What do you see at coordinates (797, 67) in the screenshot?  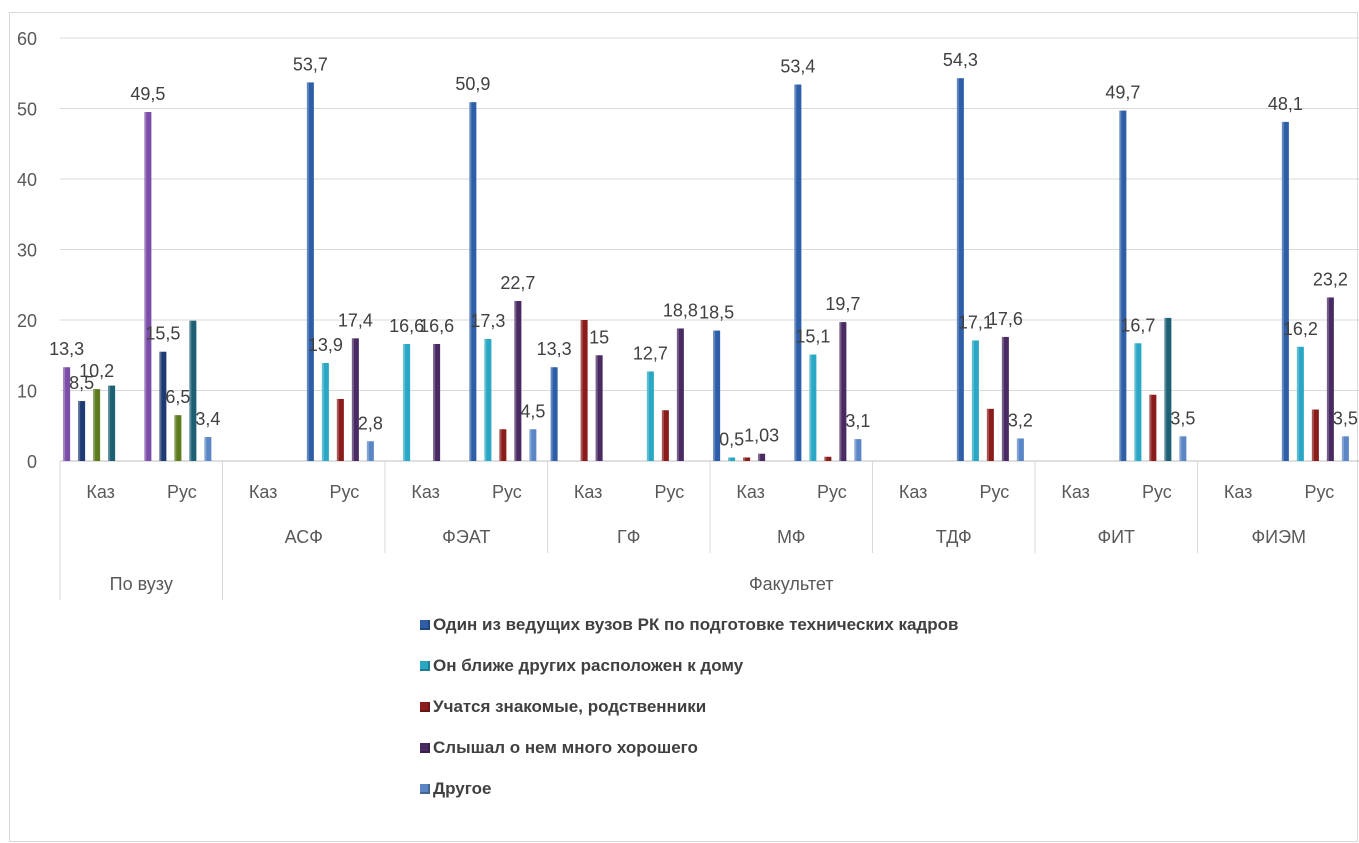 I see `data-label: 53,4` at bounding box center [797, 67].